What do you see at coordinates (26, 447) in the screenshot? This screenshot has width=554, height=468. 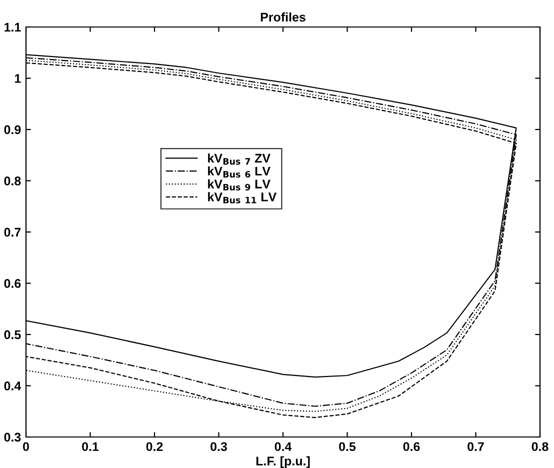 I see `x-tick-label: 0` at bounding box center [26, 447].